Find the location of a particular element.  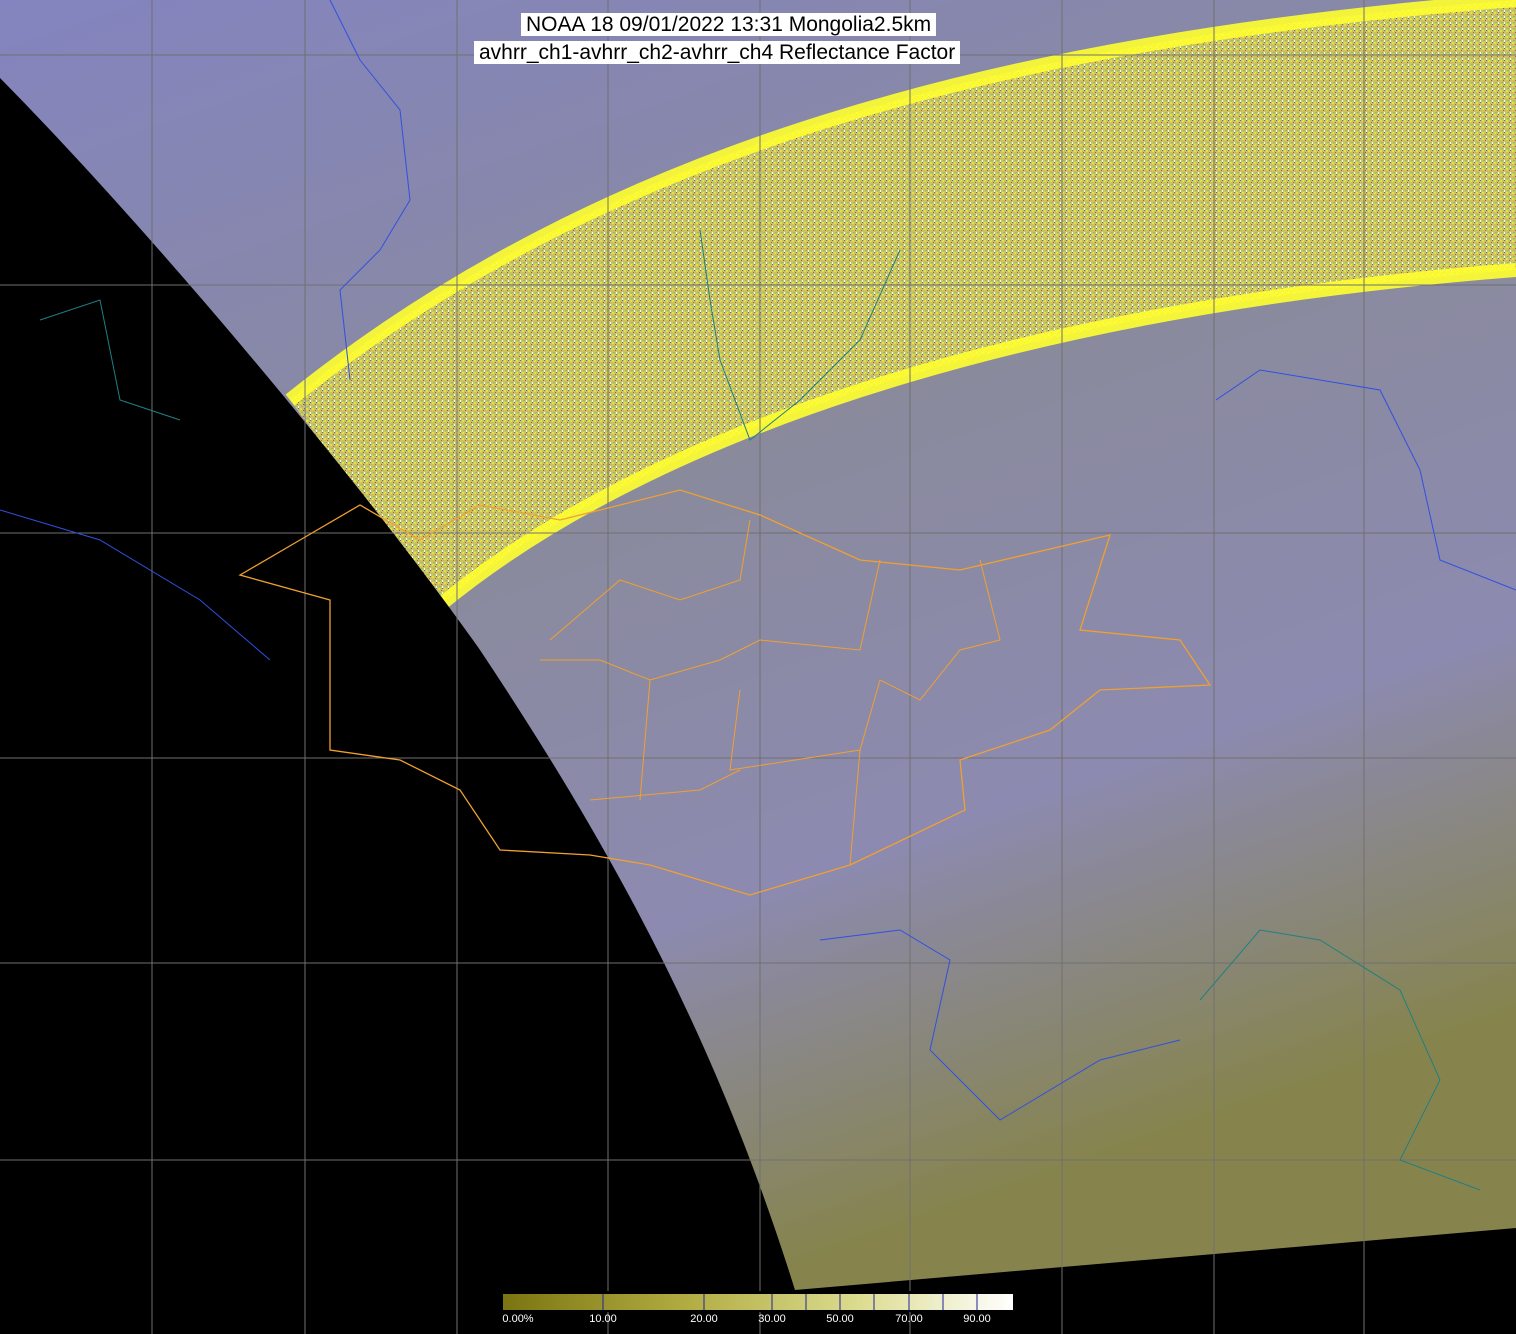

colorbar is located at coordinates (759, 1301).